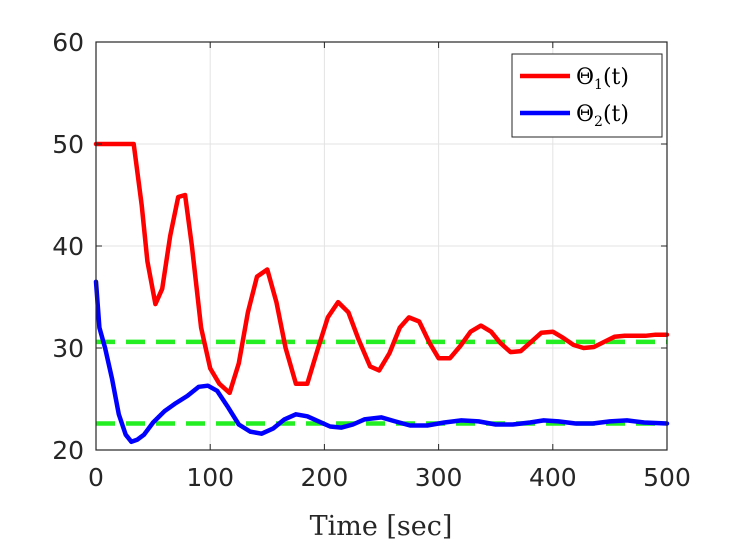 This screenshot has width=736, height=552. What do you see at coordinates (389, 477) in the screenshot?
I see `x-tick-labels: 0 100 200 300 400 500` at bounding box center [389, 477].